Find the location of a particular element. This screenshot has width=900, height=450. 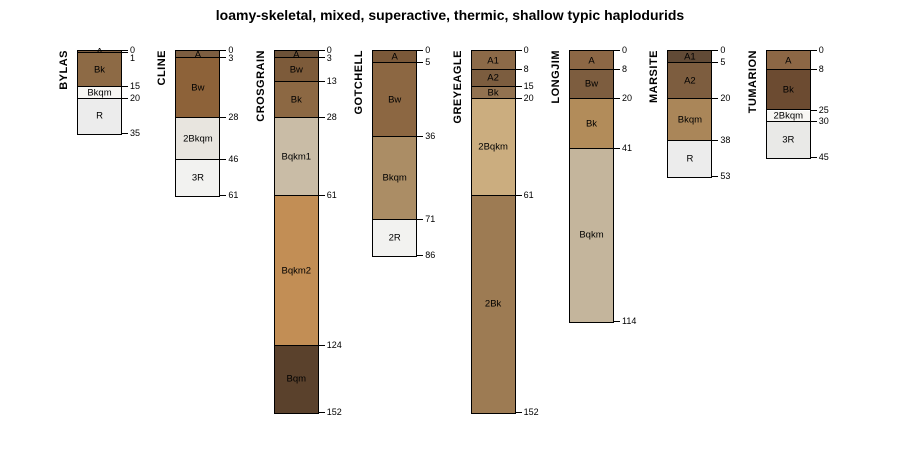

profile-column: A Bw Bk Bqkm1 Bqkm2 Bqm is located at coordinates (296, 232).